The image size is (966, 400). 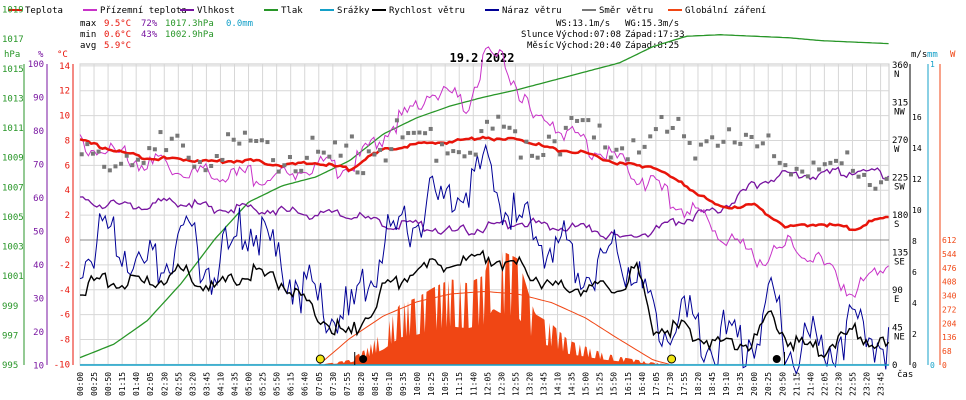 What do you see at coordinates (824, 384) in the screenshot?
I see `x-tick-label: 22:05` at bounding box center [824, 384].